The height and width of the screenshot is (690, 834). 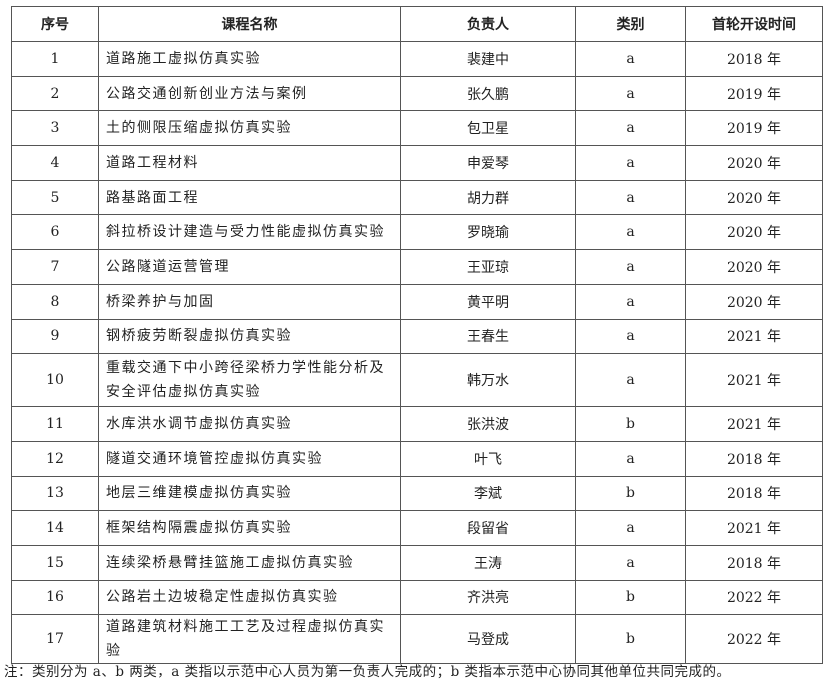 I want to click on row-number: 15, so click(x=55, y=562).